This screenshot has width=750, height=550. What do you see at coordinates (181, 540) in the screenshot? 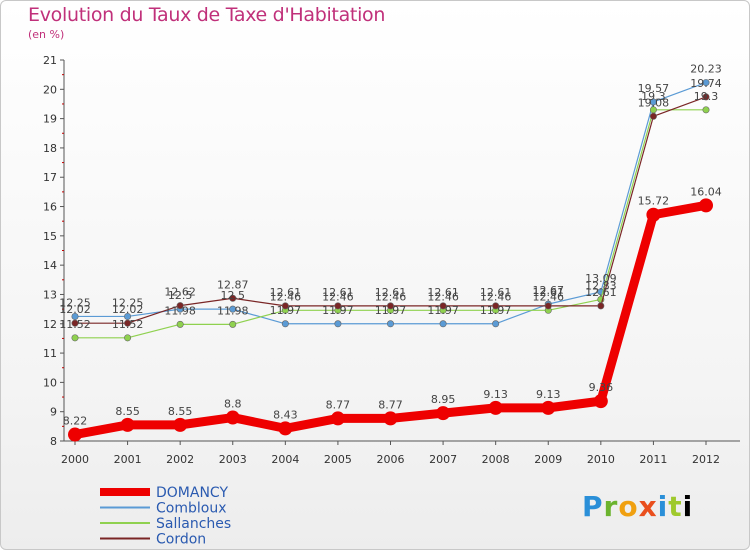
I see `legend-label-cordon: Cordon` at bounding box center [181, 540].